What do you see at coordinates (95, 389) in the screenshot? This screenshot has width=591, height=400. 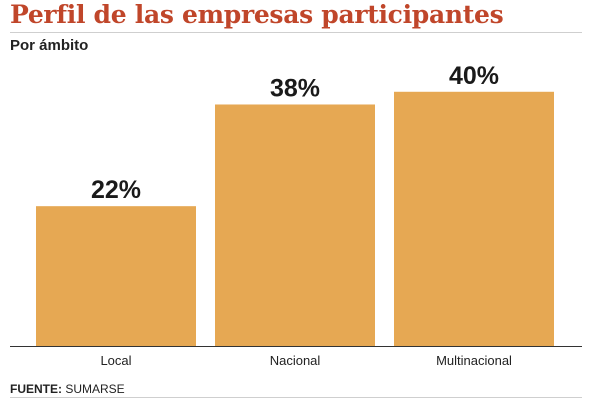 I see `source-value: SUMARSE` at bounding box center [95, 389].